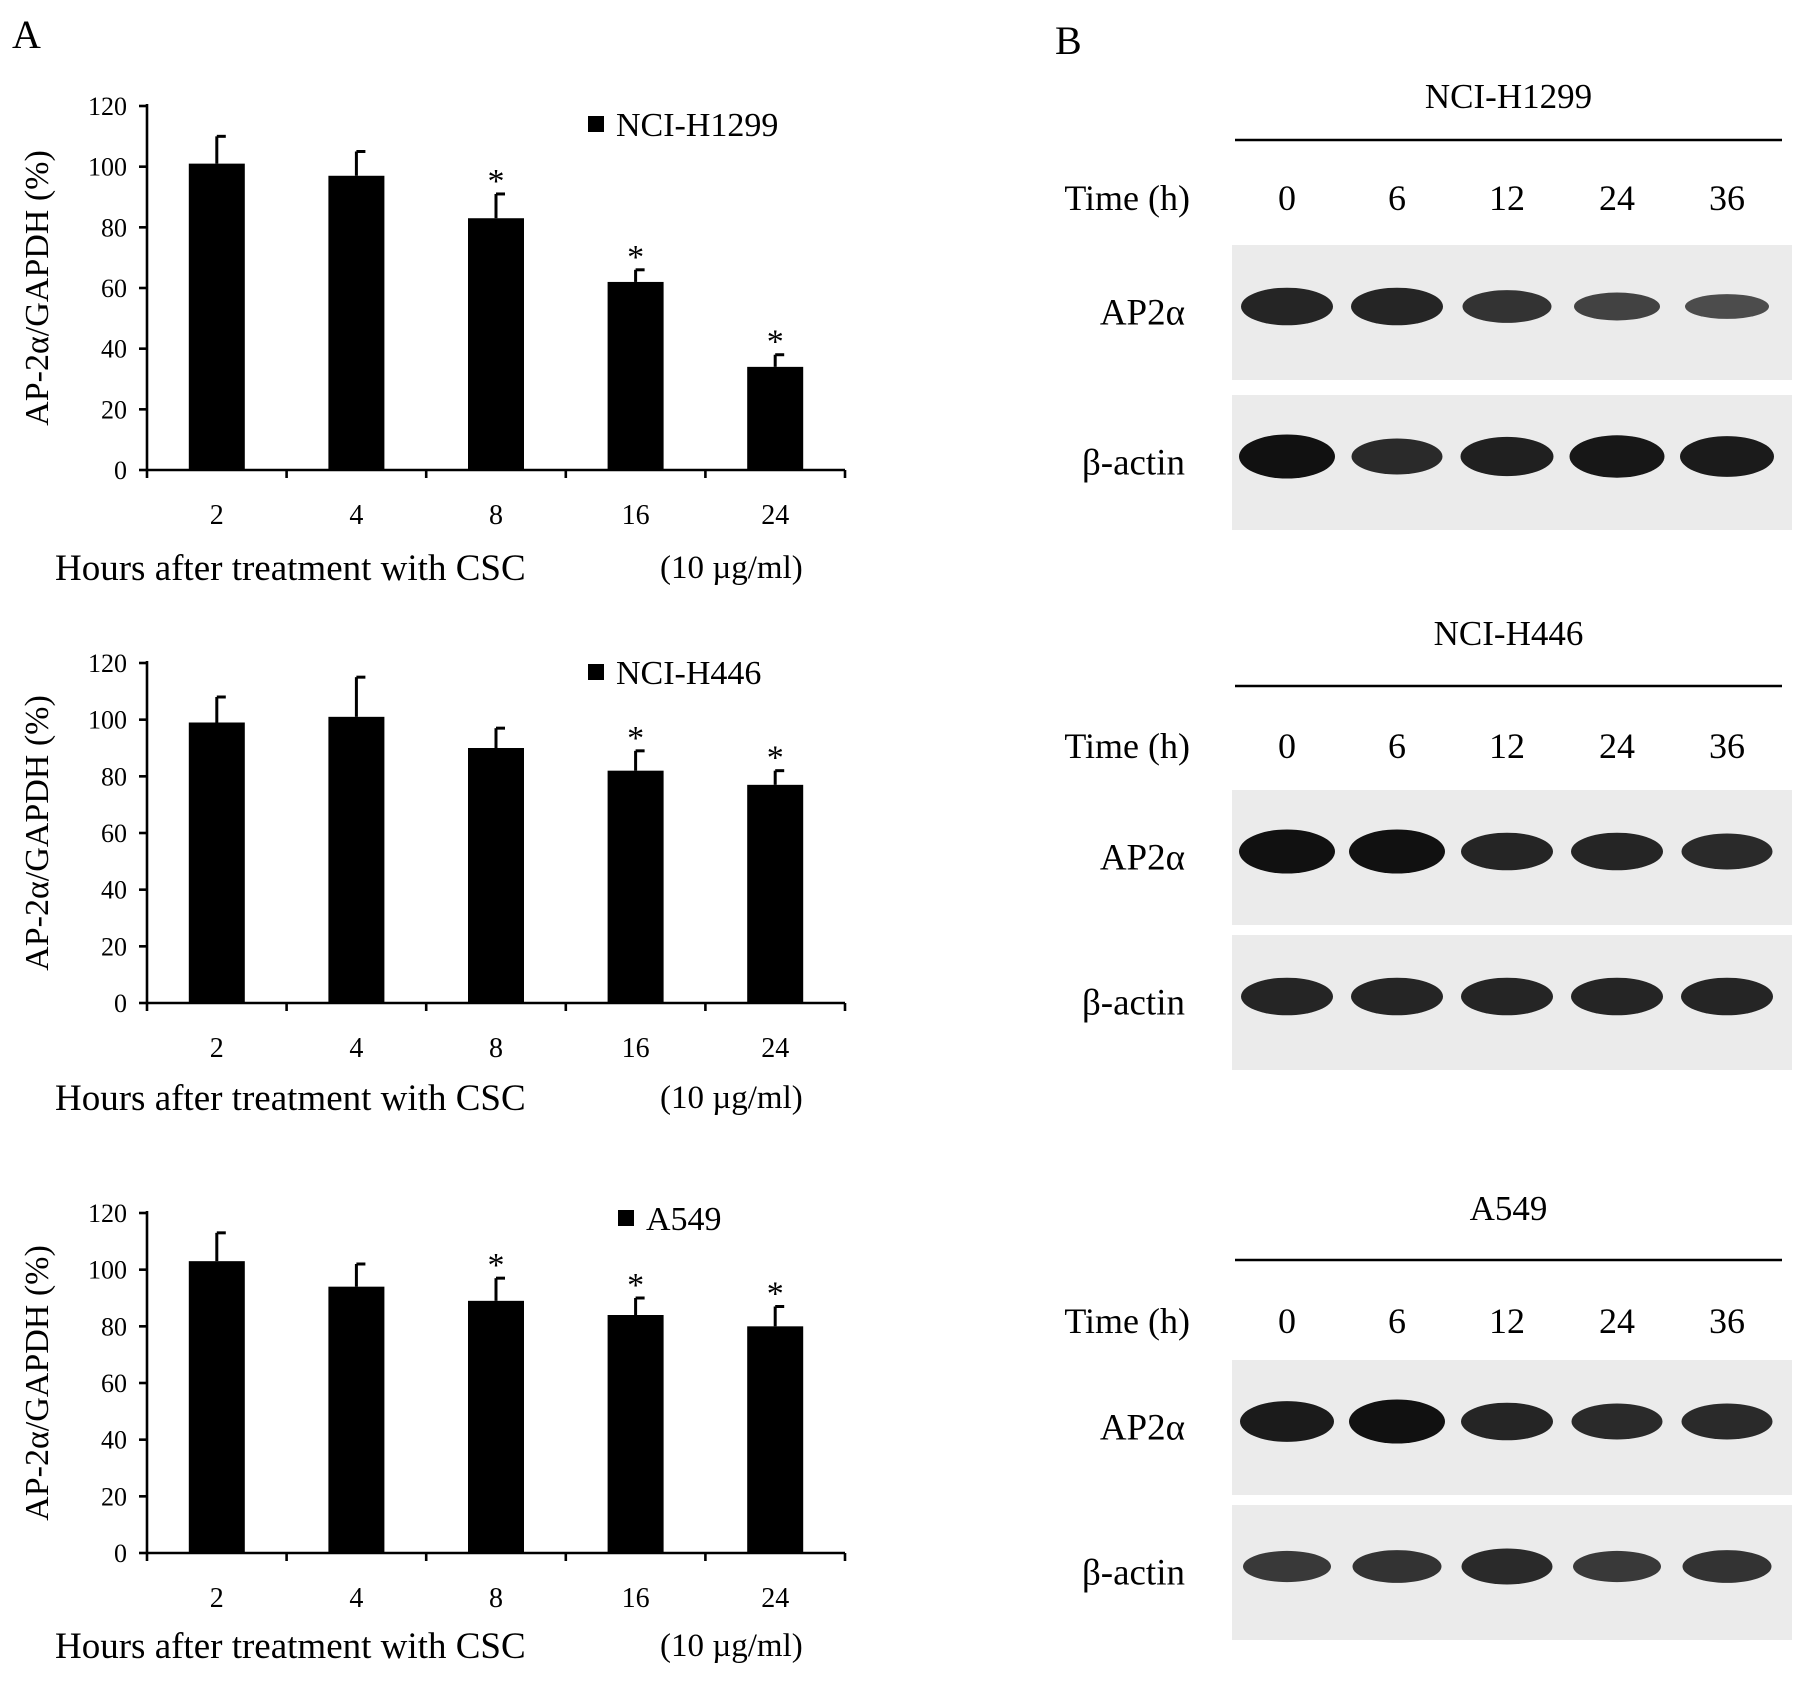 This screenshot has height=1682, width=1795. What do you see at coordinates (114, 349) in the screenshot?
I see `y-tick-label: 40` at bounding box center [114, 349].